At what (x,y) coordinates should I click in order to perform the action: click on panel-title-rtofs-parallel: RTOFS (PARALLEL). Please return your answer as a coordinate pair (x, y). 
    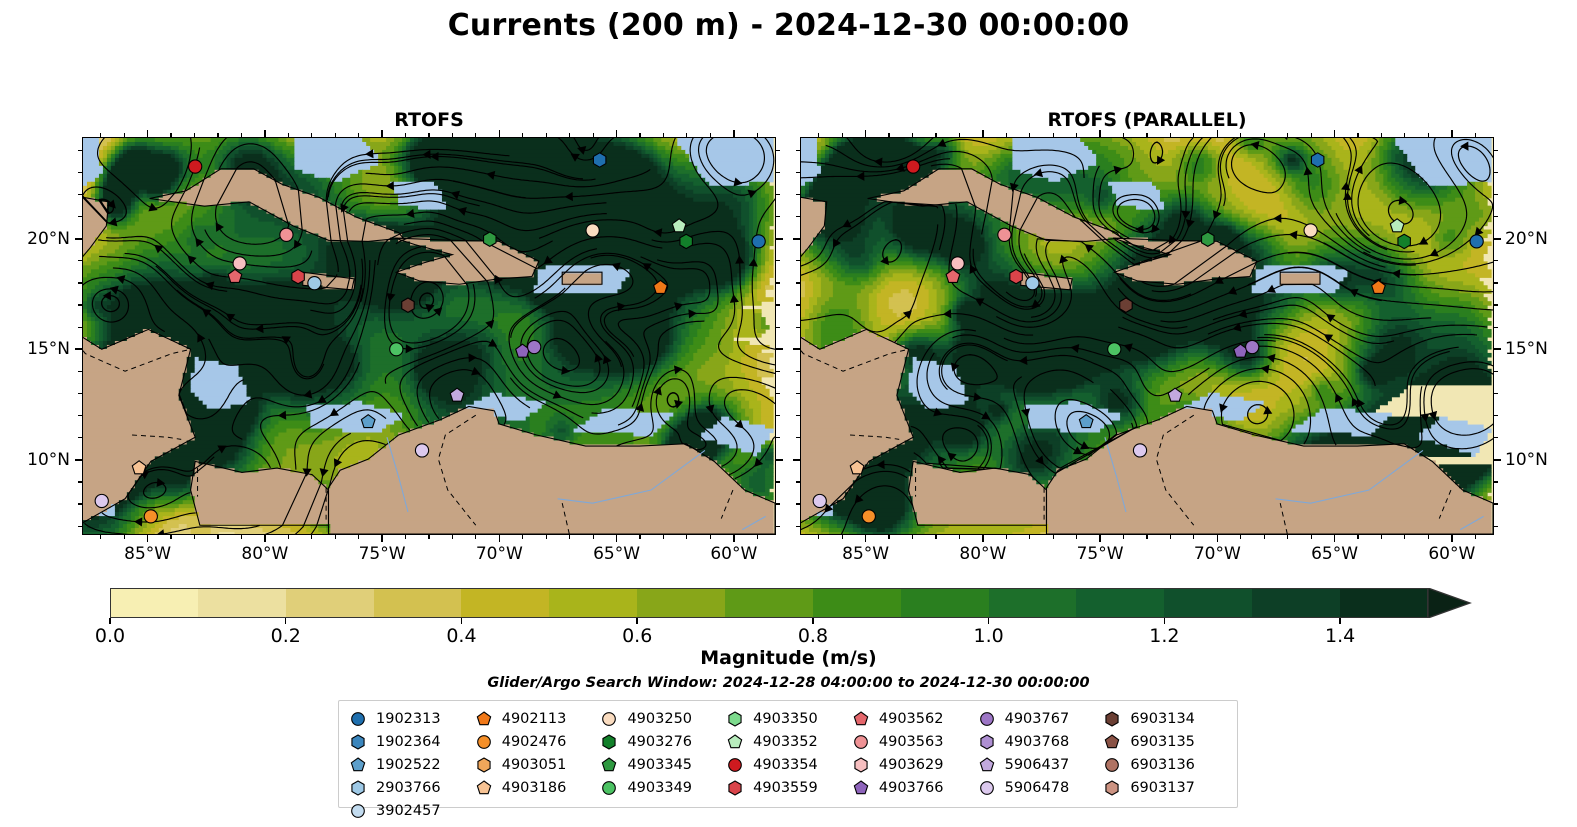
    Looking at the image, I should click on (1147, 120).